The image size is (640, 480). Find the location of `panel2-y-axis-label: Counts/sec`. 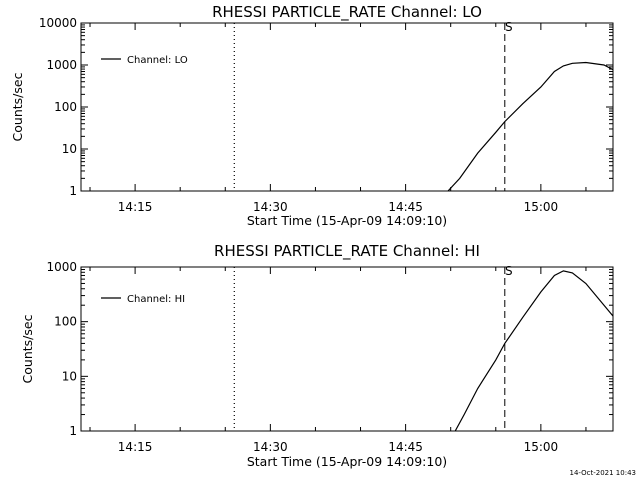

panel2-y-axis-label: Counts/sec is located at coordinates (27, 348).